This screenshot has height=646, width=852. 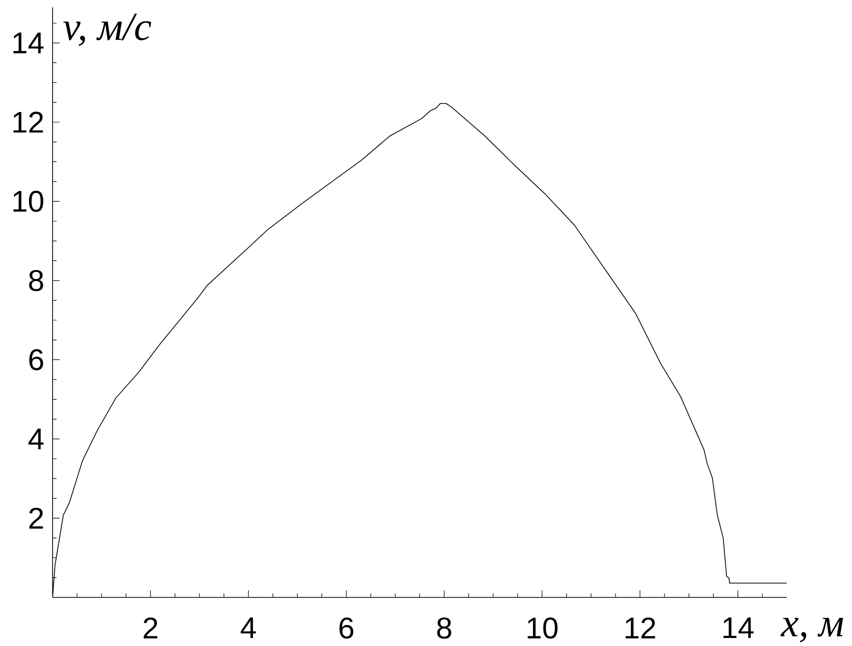 I want to click on x-tick-label: 4, so click(x=248, y=628).